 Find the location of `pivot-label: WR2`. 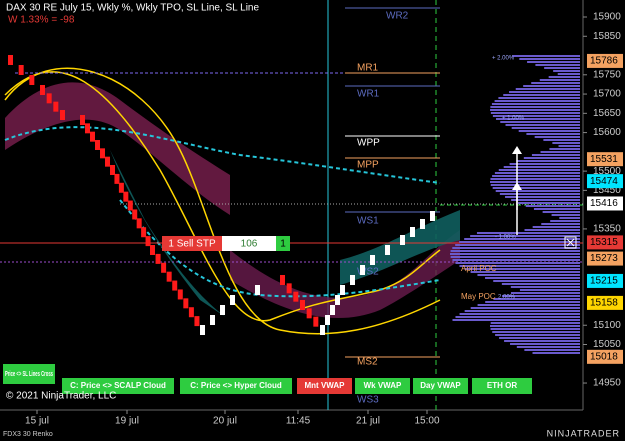

pivot-label: WR2 is located at coordinates (397, 16).